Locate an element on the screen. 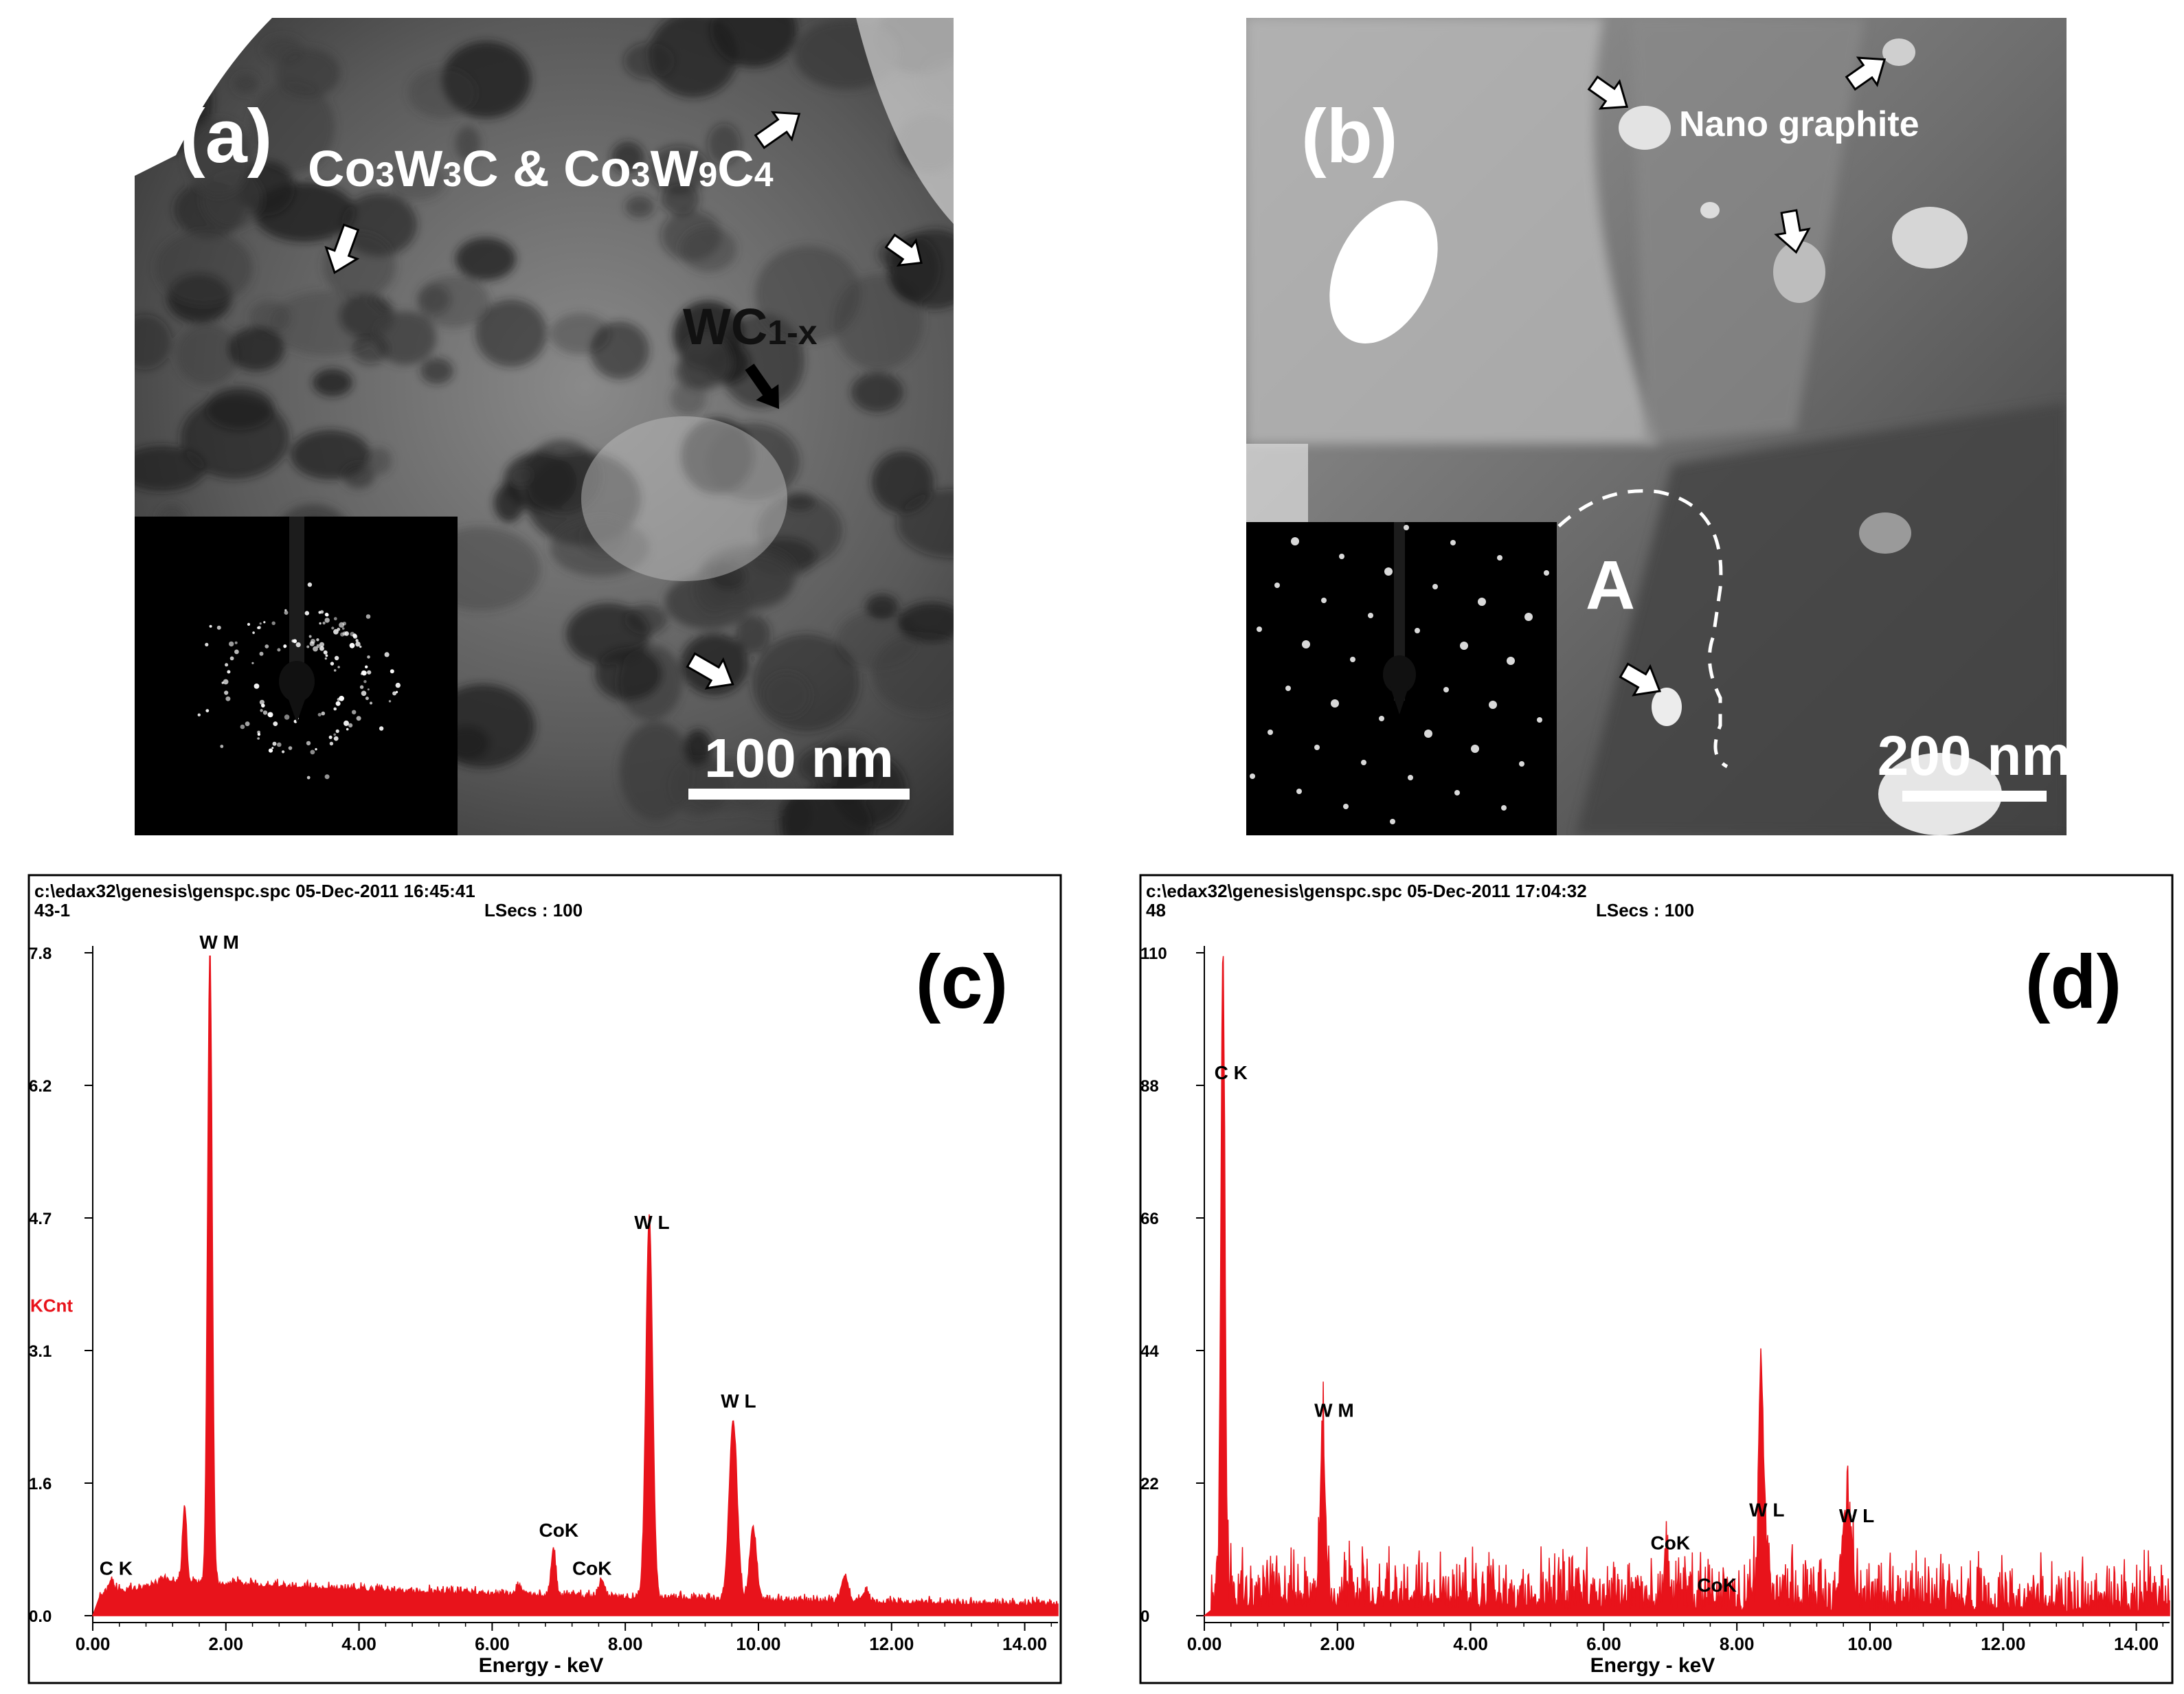 This screenshot has width=2184, height=1694. saed-inset-a is located at coordinates (296, 676).